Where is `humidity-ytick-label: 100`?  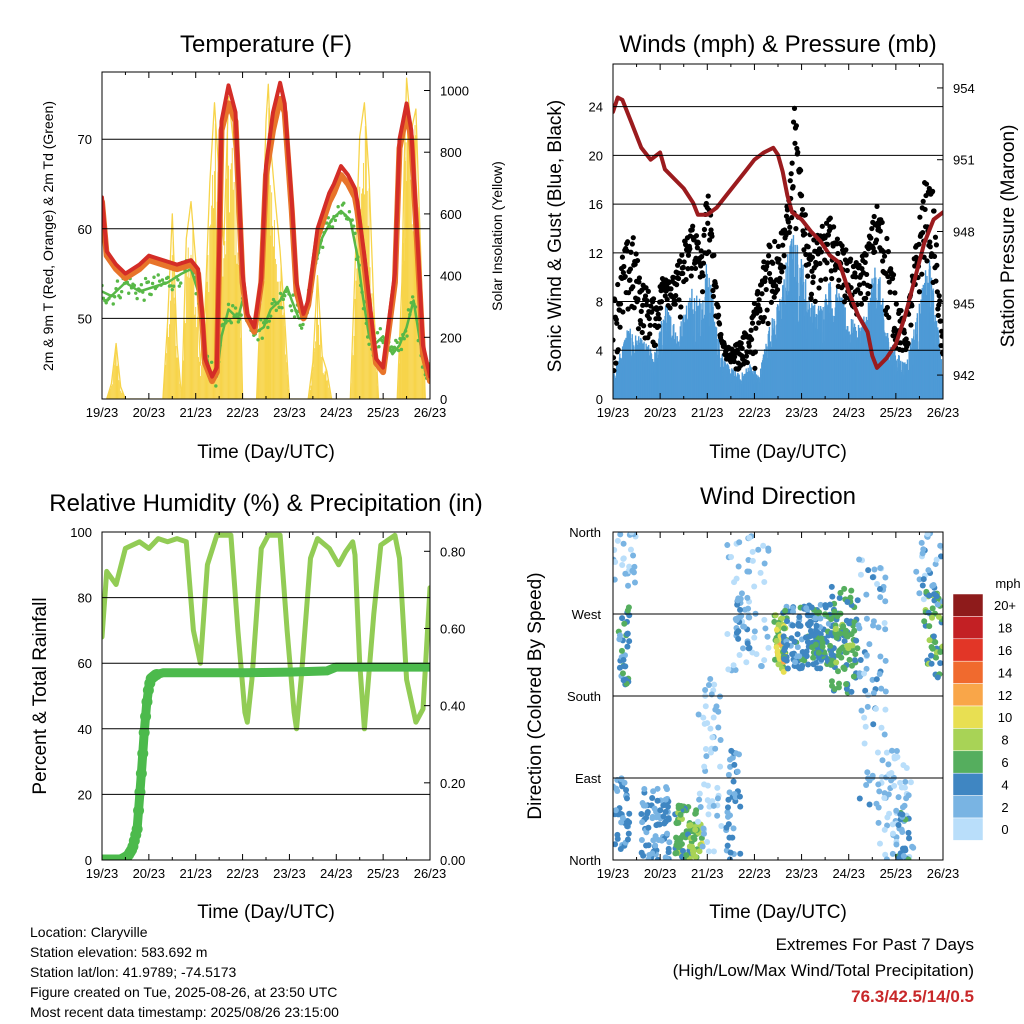
humidity-ytick-label: 100 is located at coordinates (81, 532).